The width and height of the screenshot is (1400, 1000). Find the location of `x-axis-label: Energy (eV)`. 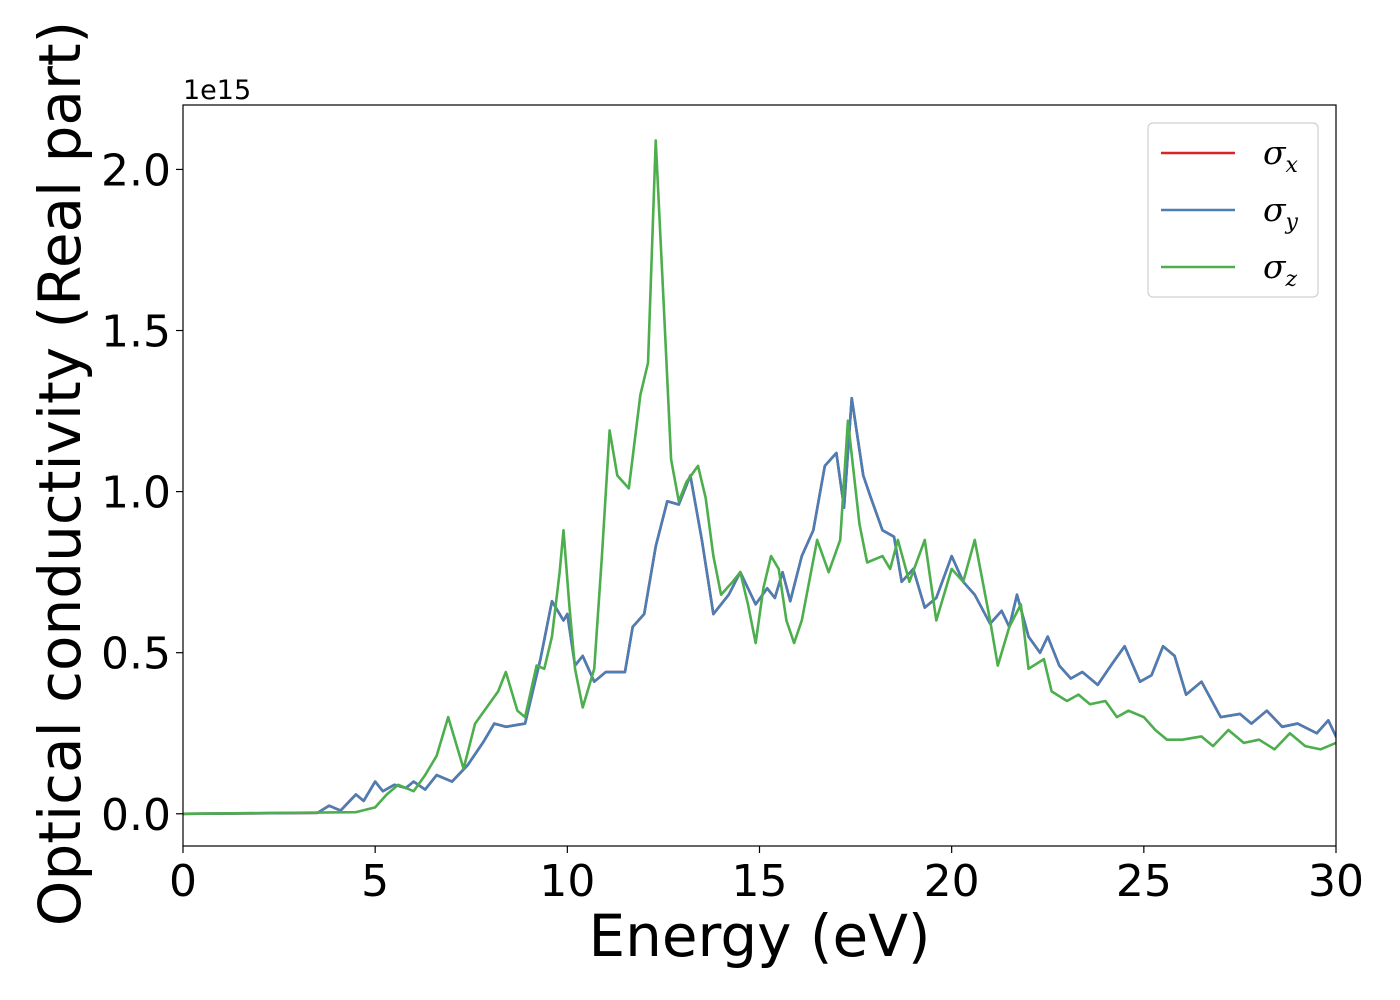

x-axis-label: Energy (eV) is located at coordinates (759, 936).